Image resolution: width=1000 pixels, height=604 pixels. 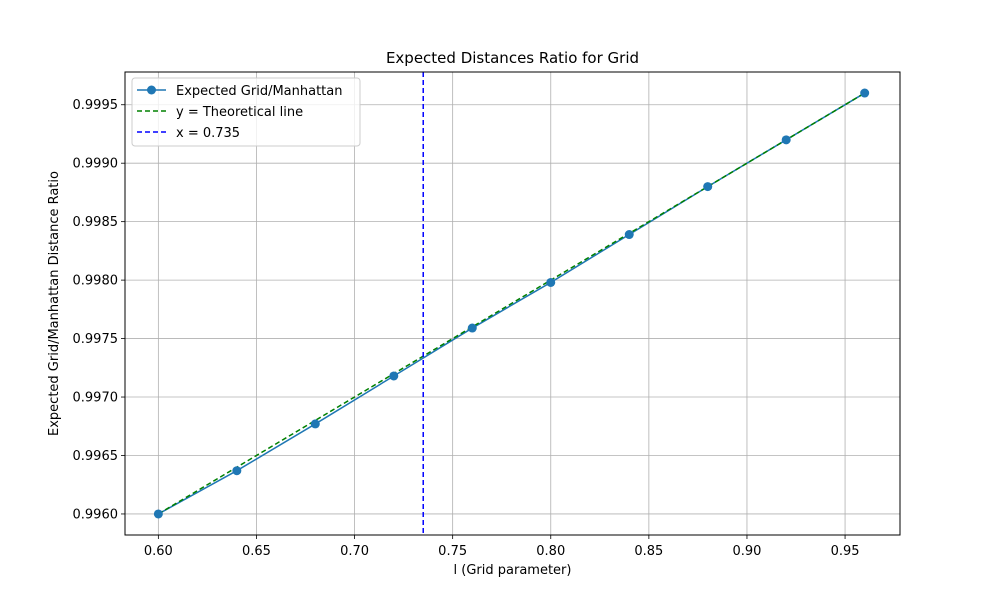 What do you see at coordinates (259, 91) in the screenshot?
I see `legend-label-expected: Expected Grid/Manhattan` at bounding box center [259, 91].